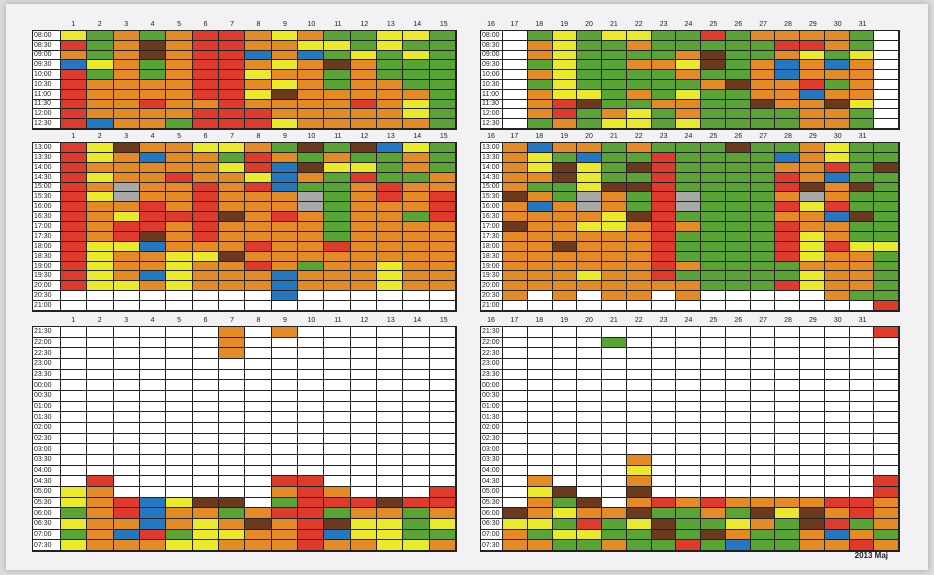 The height and width of the screenshot is (575, 934). I want to click on day-header-21: 21, so click(614, 136).